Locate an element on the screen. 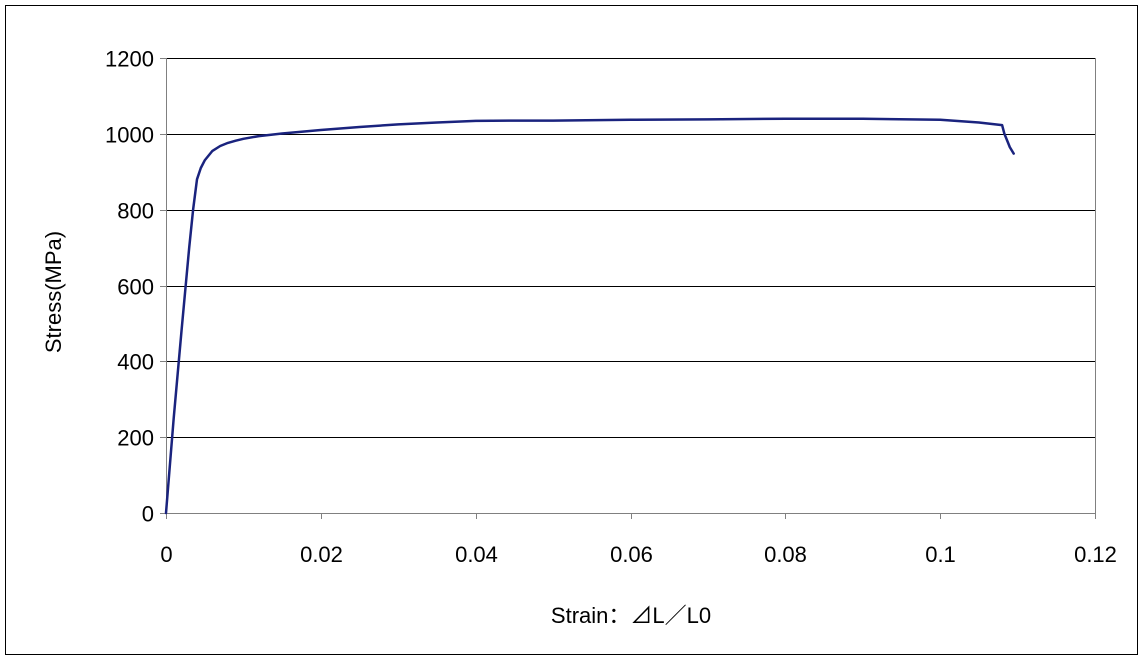  x-tick-labels: 0 0.02 0.04 0.06 0.08 0.1 0.12 is located at coordinates (638, 554).